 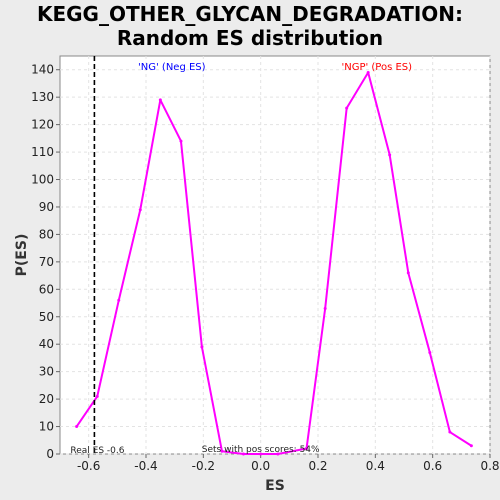 What do you see at coordinates (261, 450) in the screenshot?
I see `pos-score-note: Sets with pos scores: 54%` at bounding box center [261, 450].